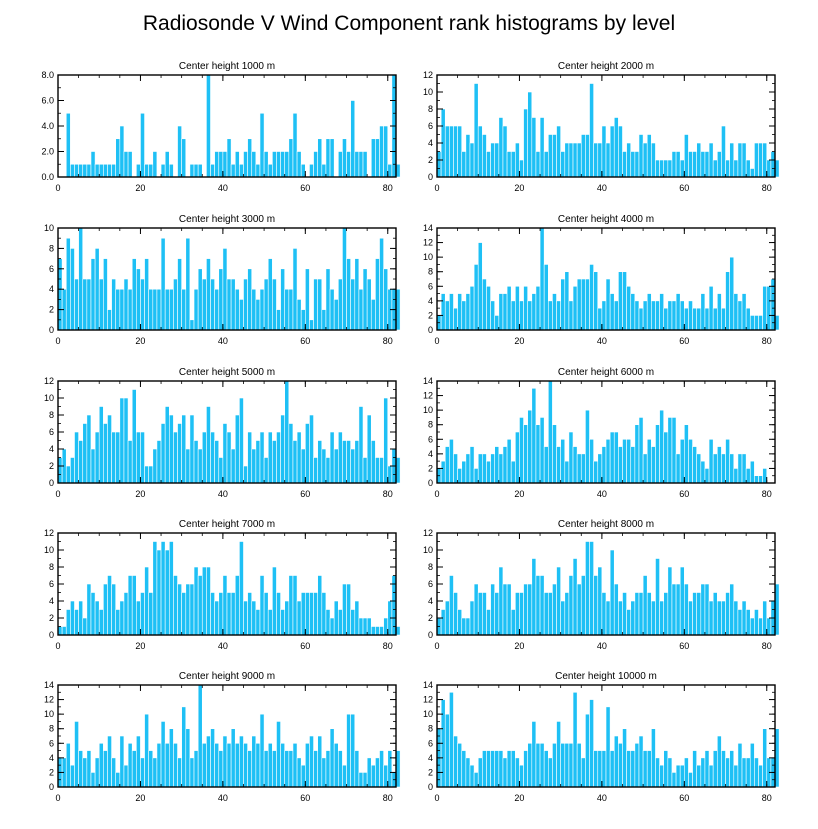 The height and width of the screenshot is (829, 818). What do you see at coordinates (430, 635) in the screenshot?
I see `y-tick-label: 0` at bounding box center [430, 635].